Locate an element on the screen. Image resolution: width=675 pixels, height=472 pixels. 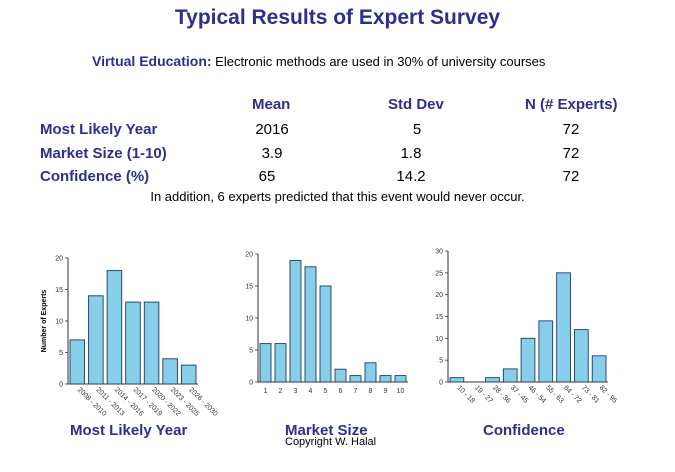
header-n-experts: N (# Experts) is located at coordinates (571, 104).